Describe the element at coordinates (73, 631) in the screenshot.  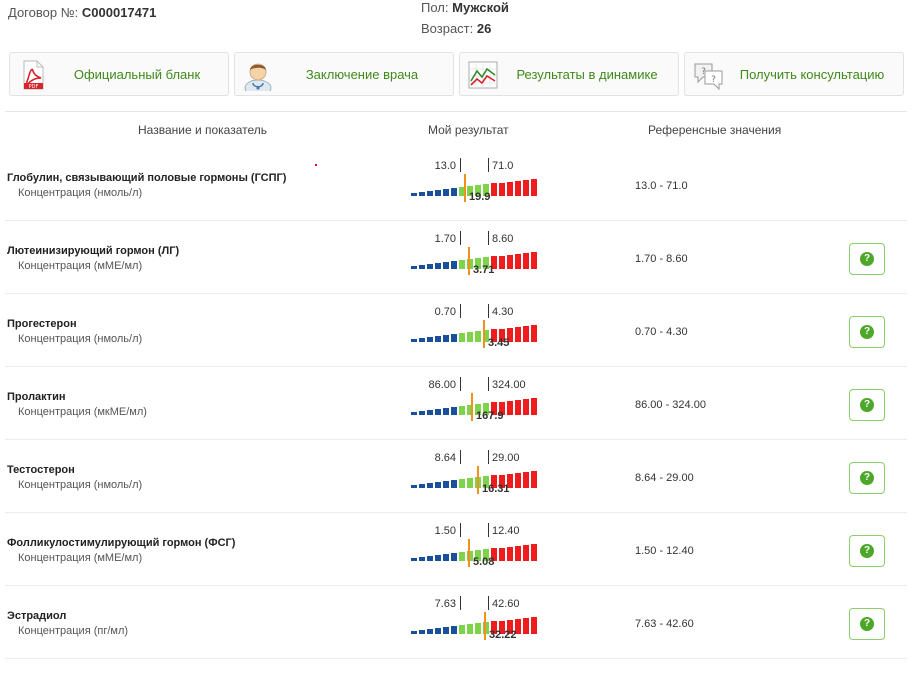
I see `indicator-unit: Концентрация (пг/мл)` at that location.